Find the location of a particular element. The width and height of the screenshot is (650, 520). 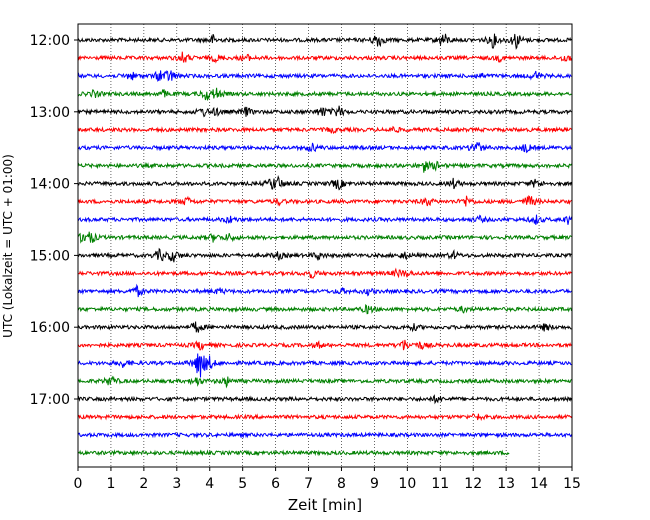

x-tick-label: 9 is located at coordinates (374, 484).